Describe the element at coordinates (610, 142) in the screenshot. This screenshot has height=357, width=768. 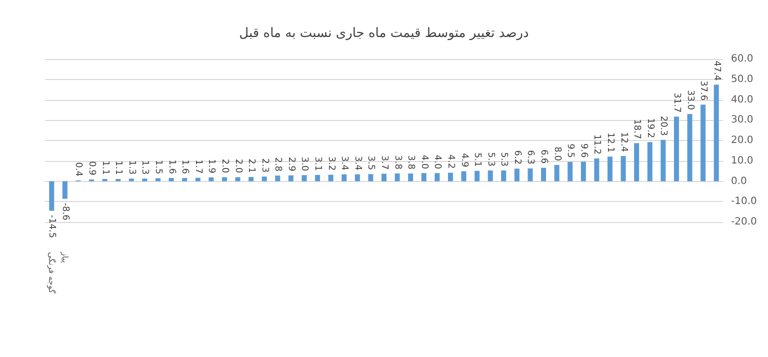
I see `data-label: 12.1` at that location.